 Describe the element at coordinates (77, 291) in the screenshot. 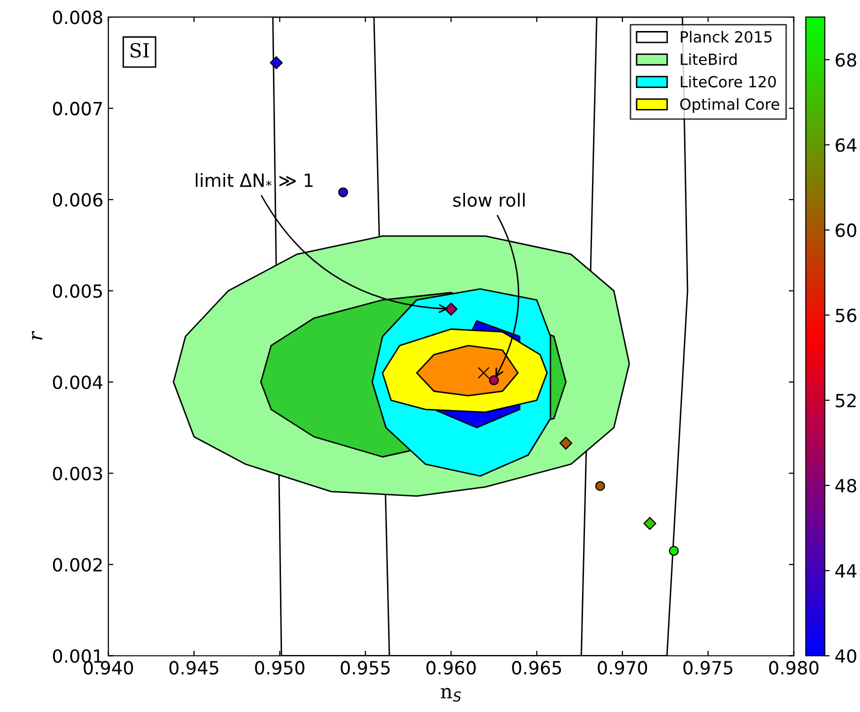

I see `y-tick-label: 0.005` at that location.